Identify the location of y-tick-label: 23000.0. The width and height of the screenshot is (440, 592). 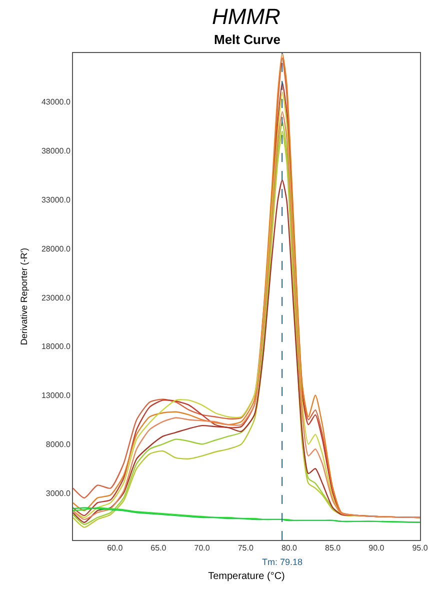
(56, 297).